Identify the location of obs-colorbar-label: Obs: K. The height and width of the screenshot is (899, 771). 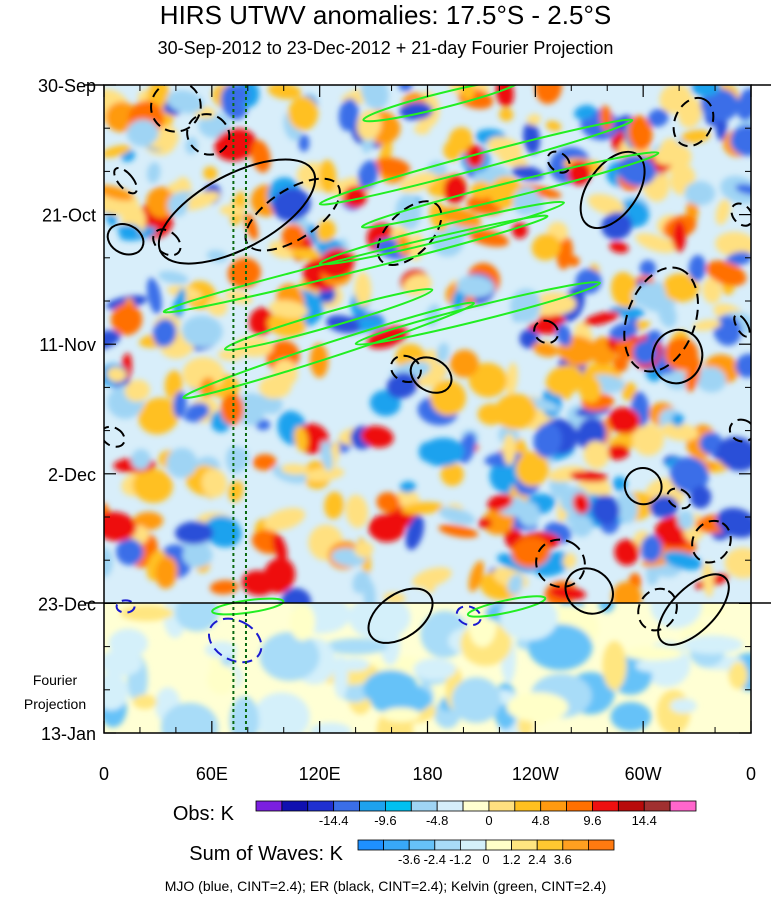
(204, 814).